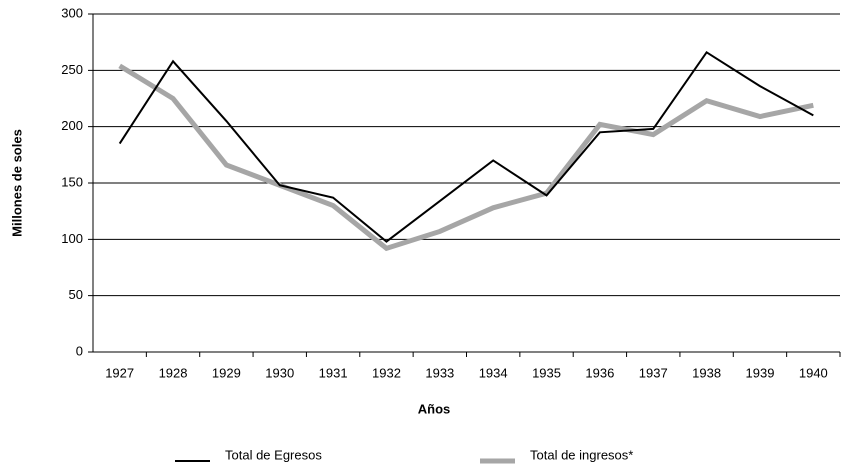 The width and height of the screenshot is (841, 473). What do you see at coordinates (72, 125) in the screenshot?
I see `y-tick-label: 200` at bounding box center [72, 125].